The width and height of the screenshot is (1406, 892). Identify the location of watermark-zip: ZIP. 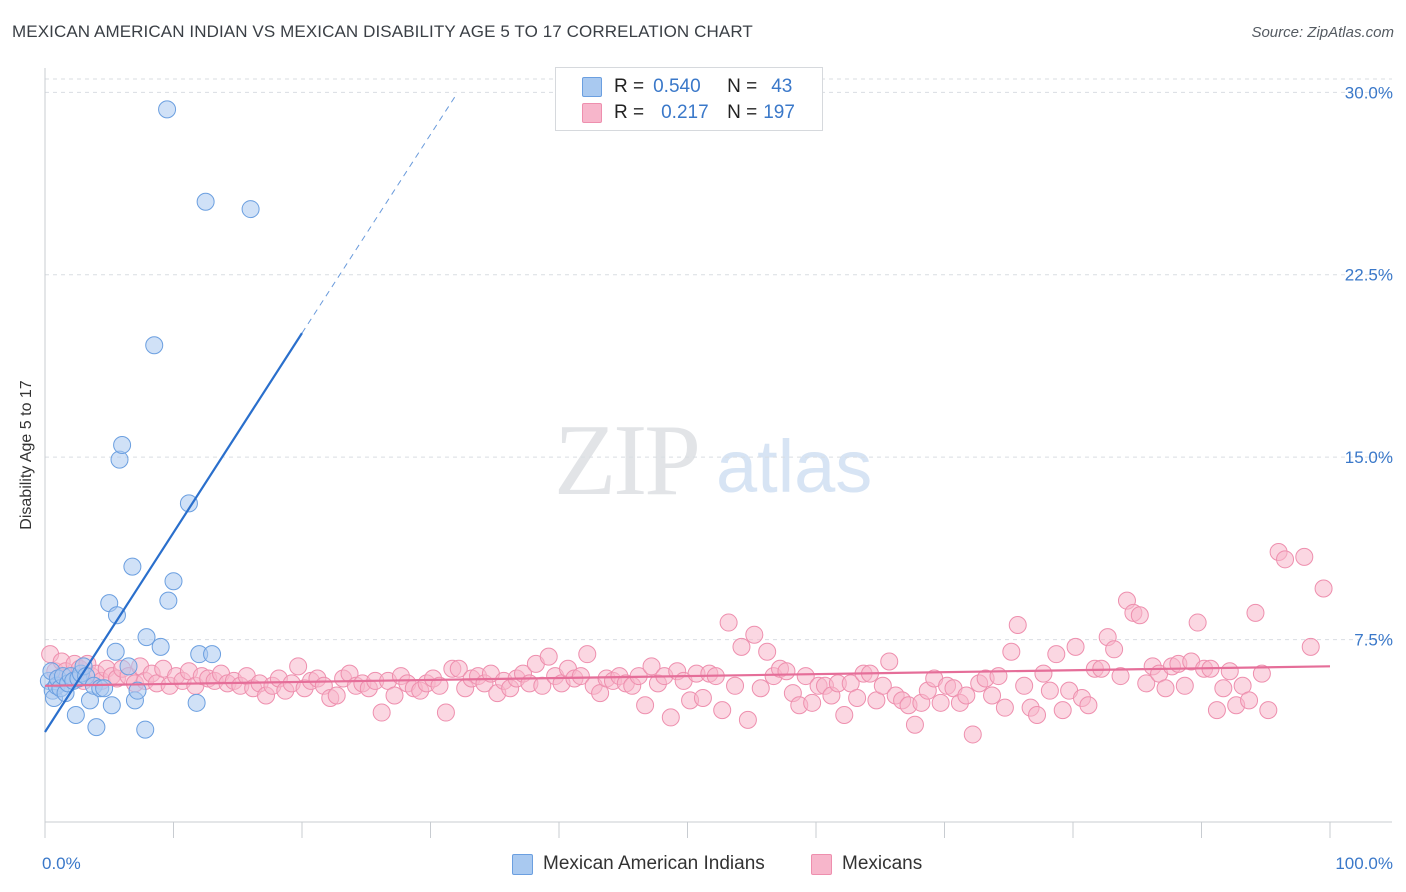
(627, 460).